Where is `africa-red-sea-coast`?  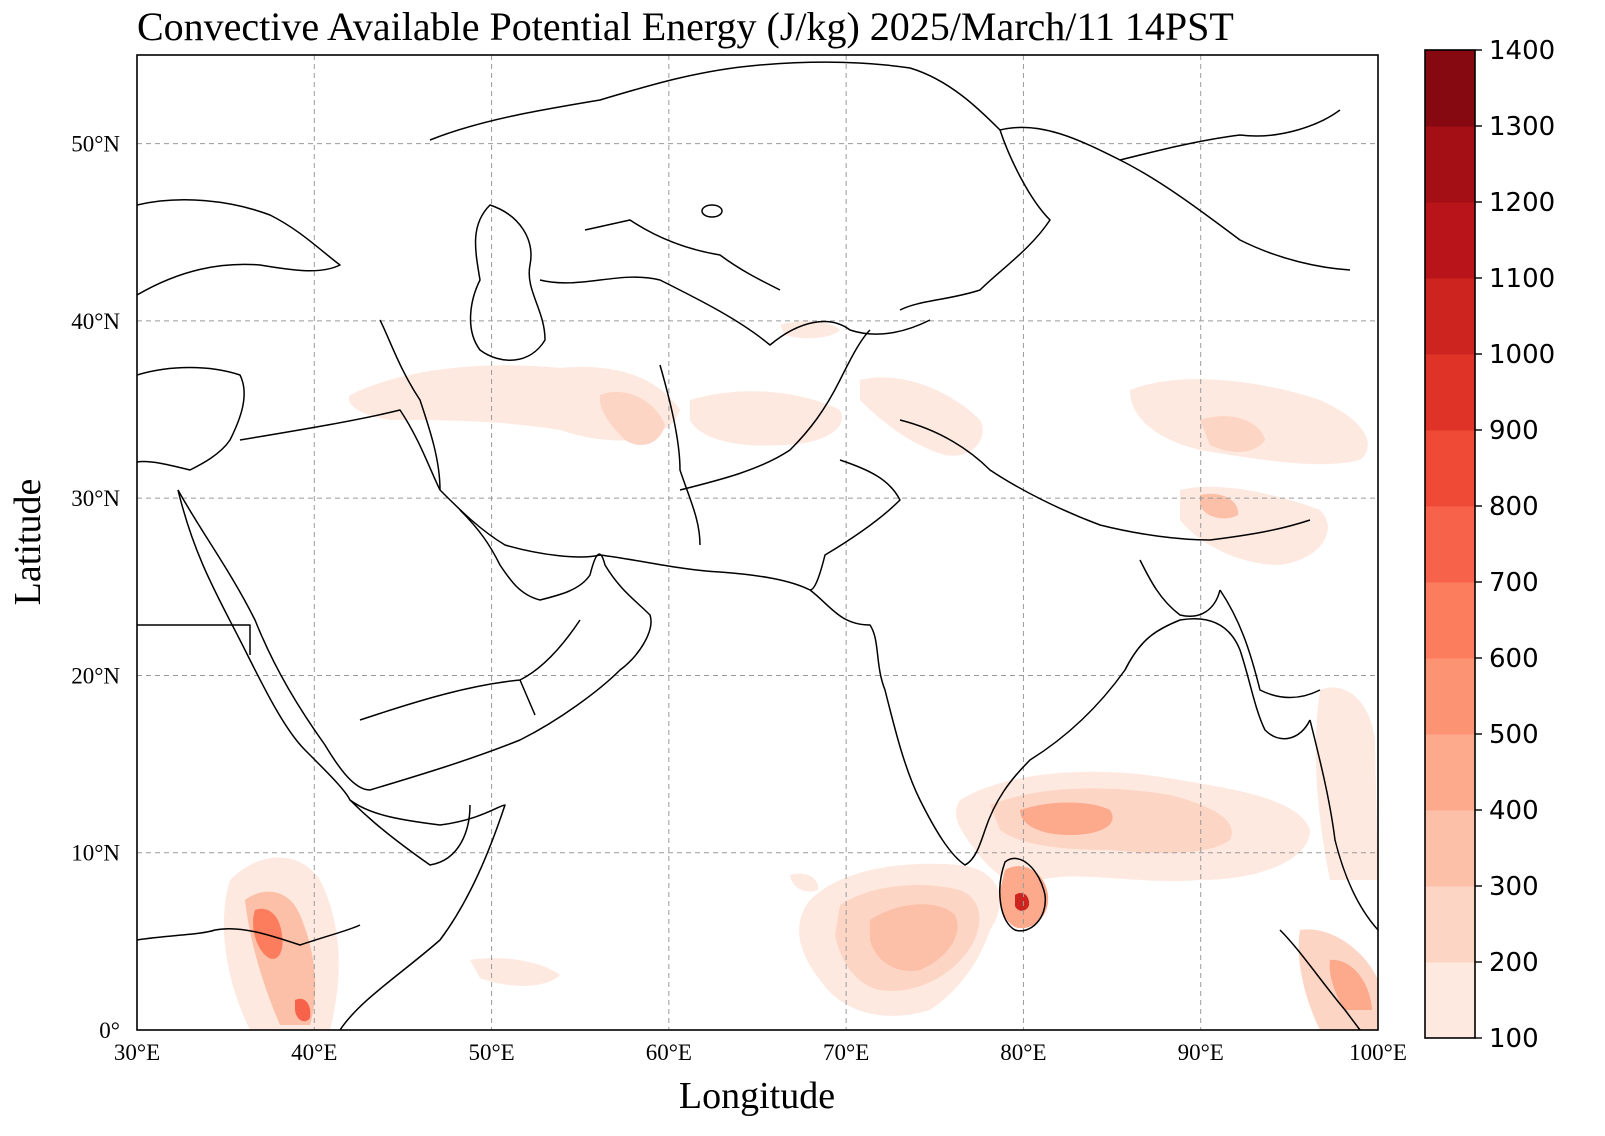
africa-red-sea-coast is located at coordinates (341, 759).